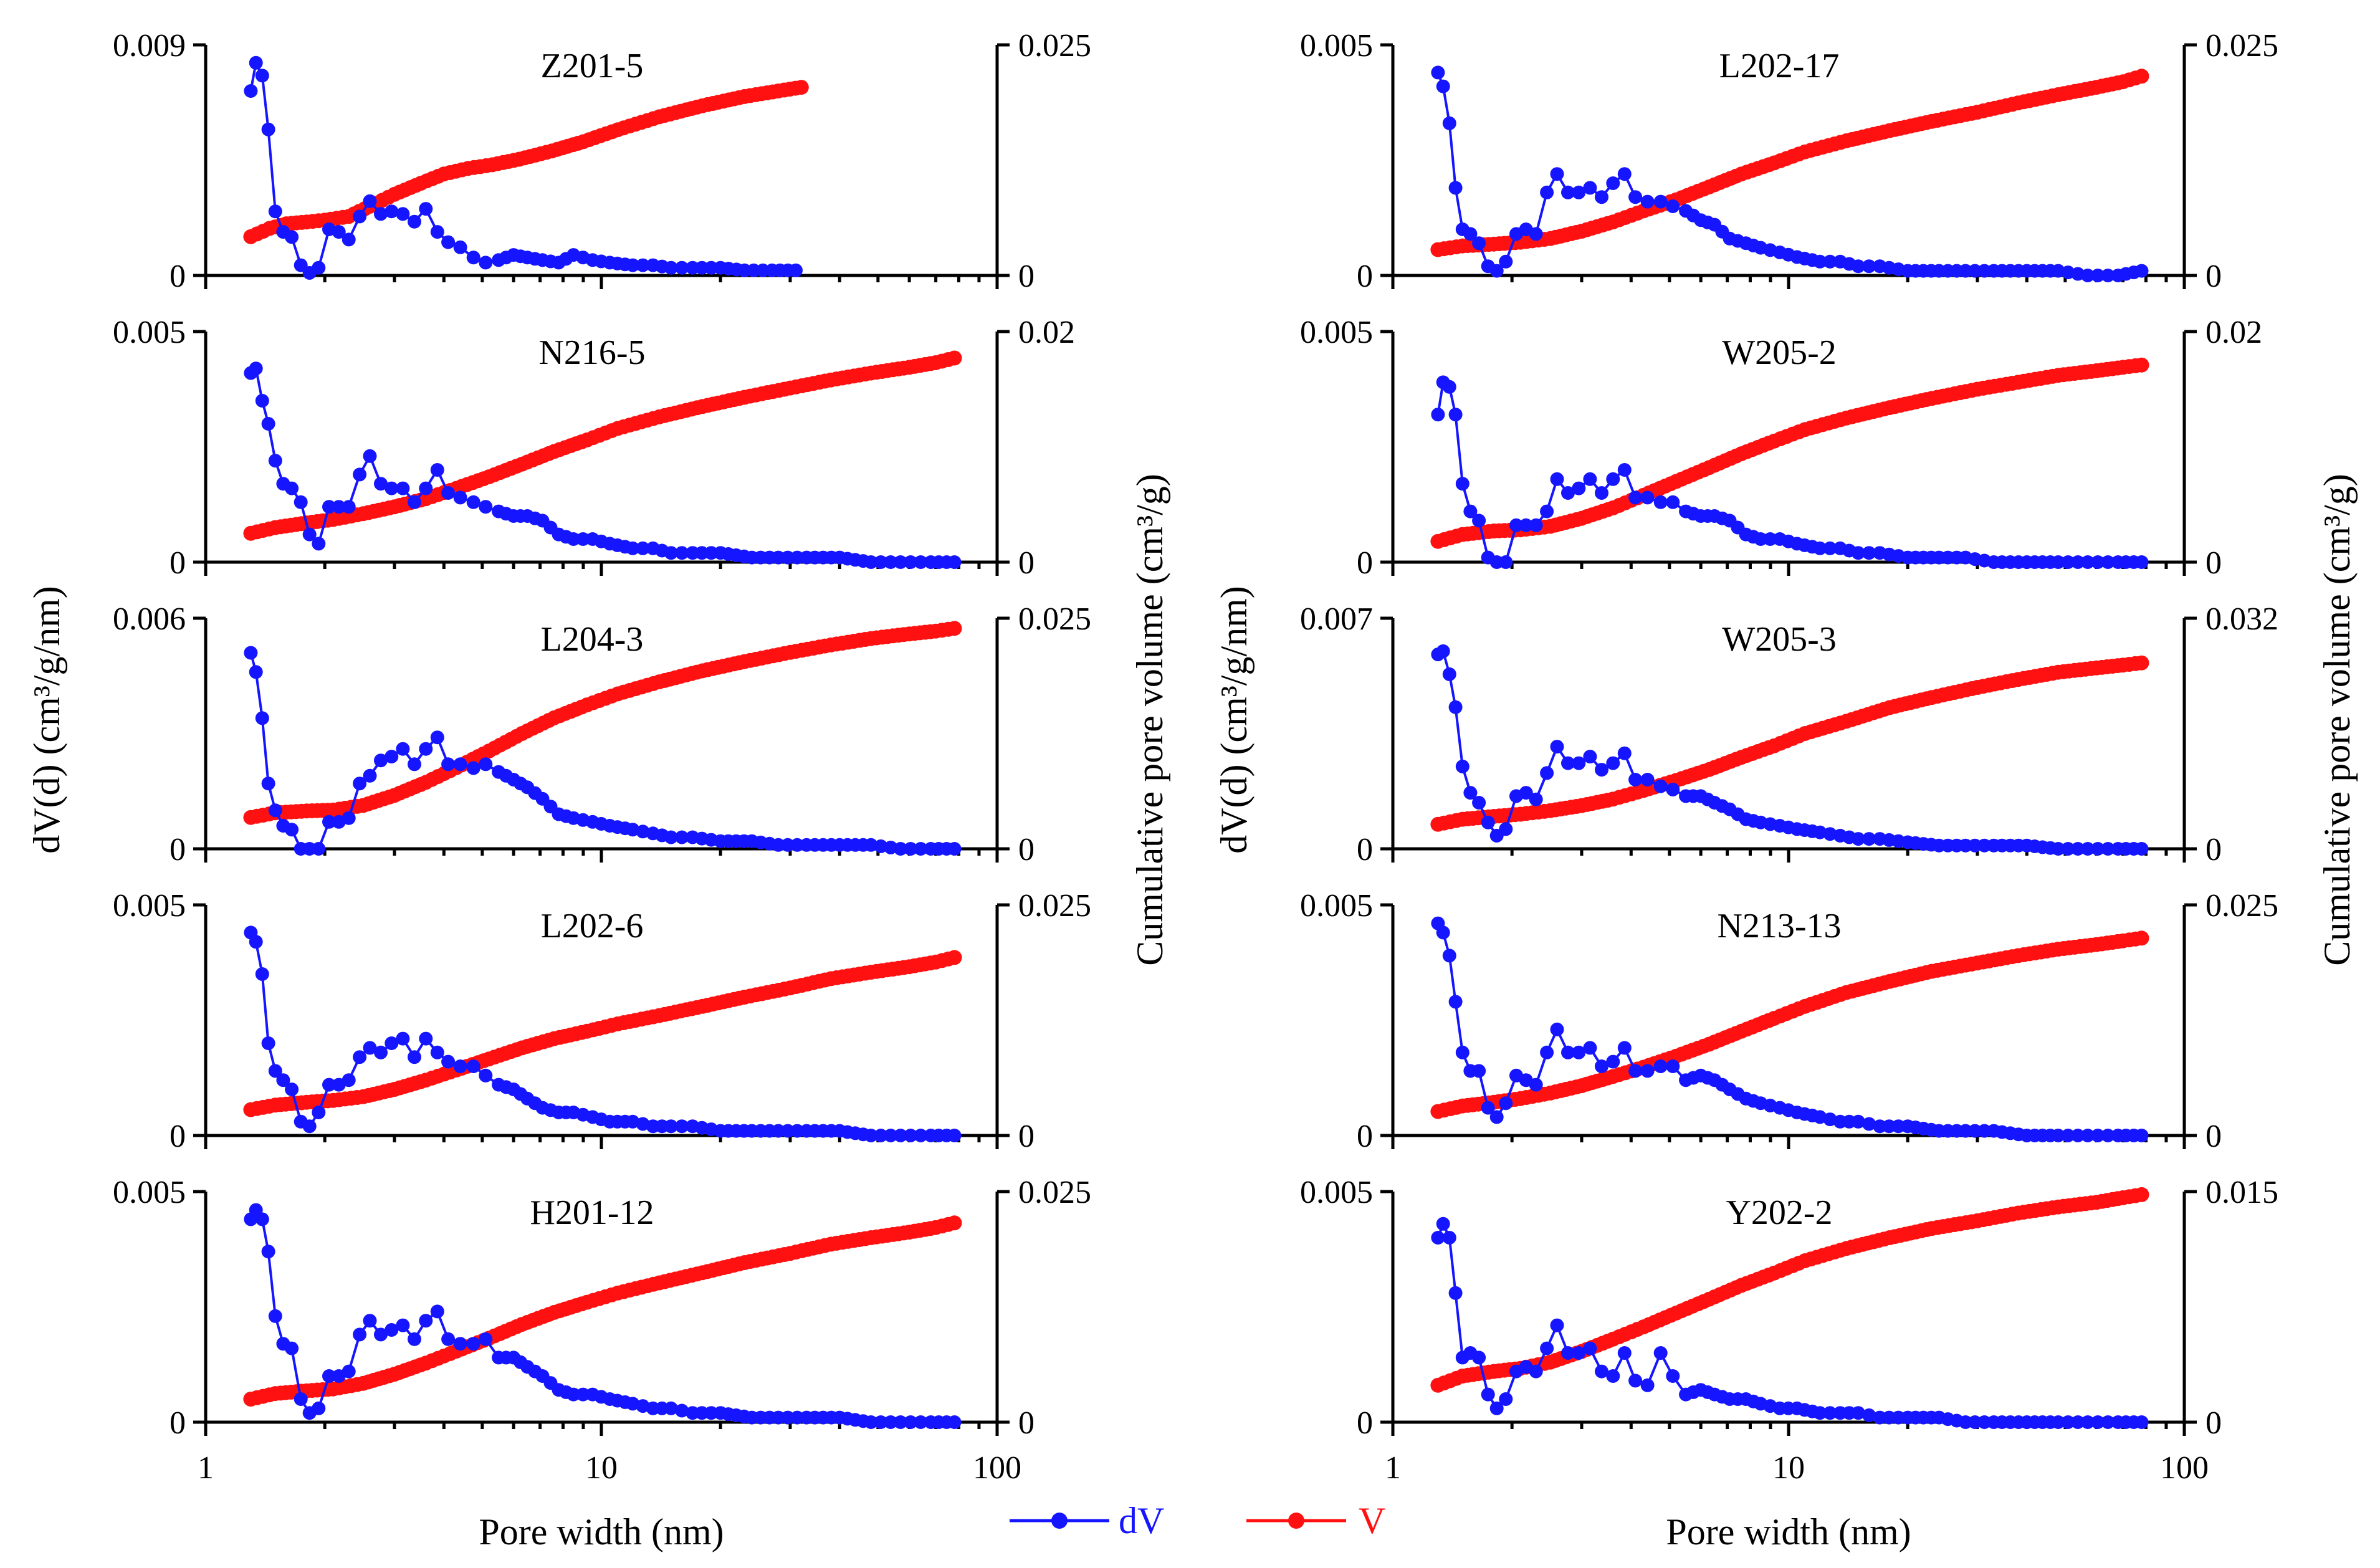 The width and height of the screenshot is (2380, 1568). I want to click on panel-z201-5: 0.009 0 0.025 0 Z201-5, so click(602, 161).